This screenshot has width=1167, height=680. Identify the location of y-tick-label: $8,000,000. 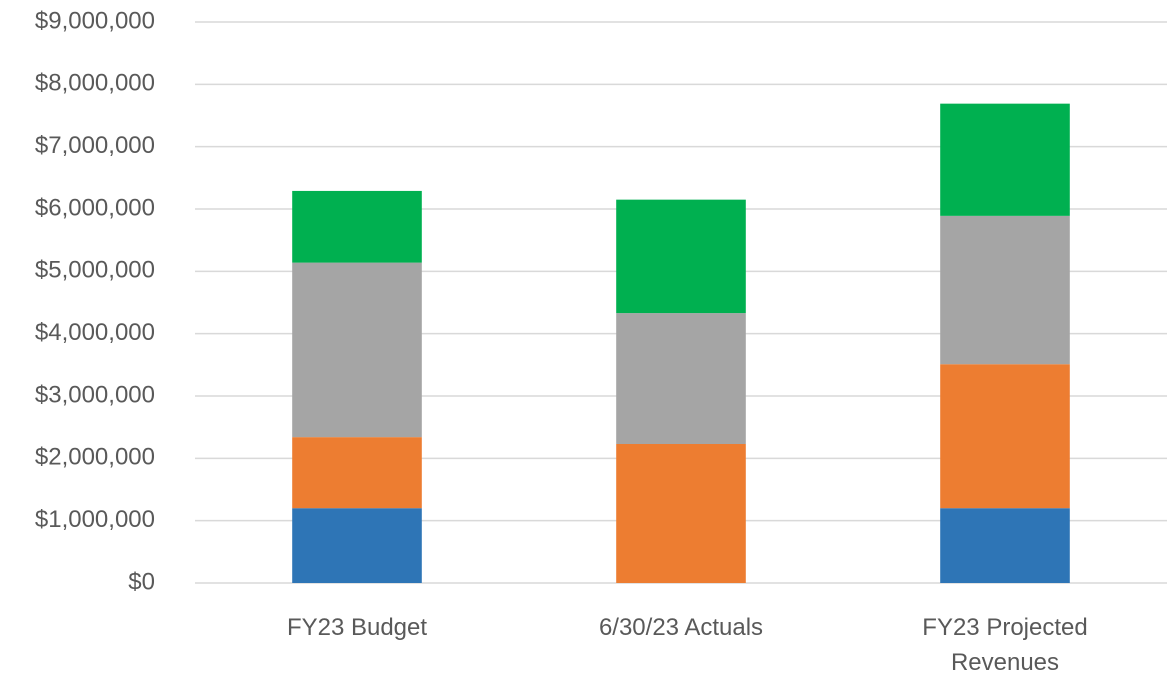
(95, 83).